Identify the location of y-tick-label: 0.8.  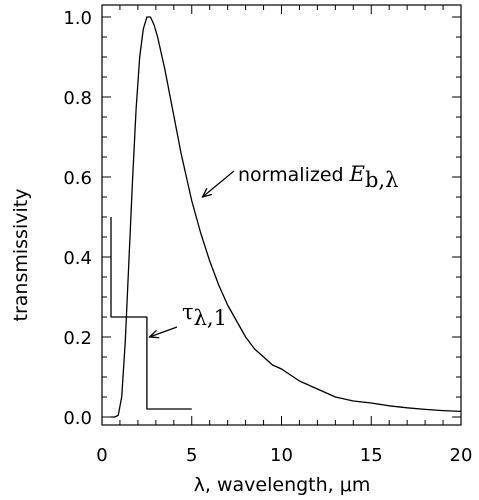
(77, 98).